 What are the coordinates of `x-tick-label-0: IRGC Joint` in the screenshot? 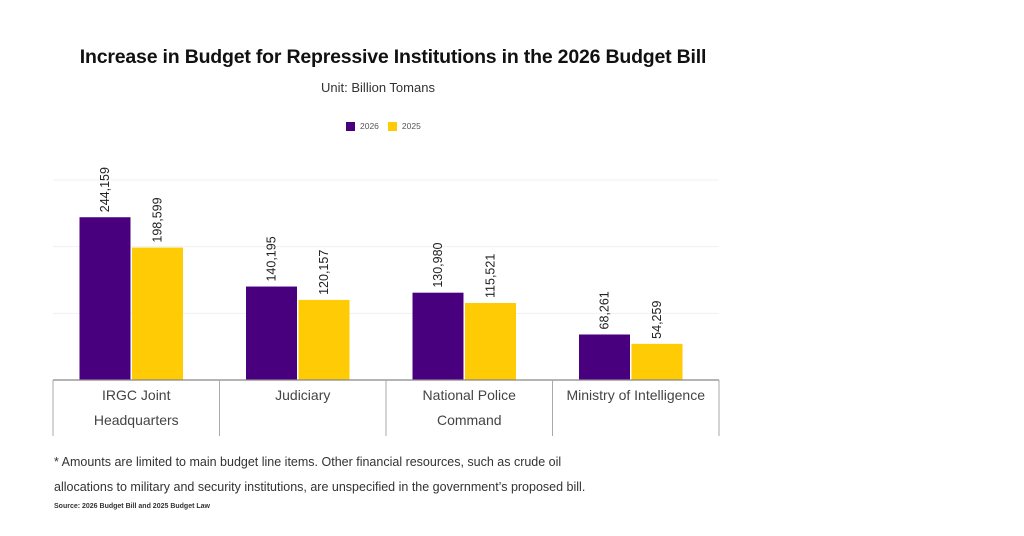 It's located at (136, 395).